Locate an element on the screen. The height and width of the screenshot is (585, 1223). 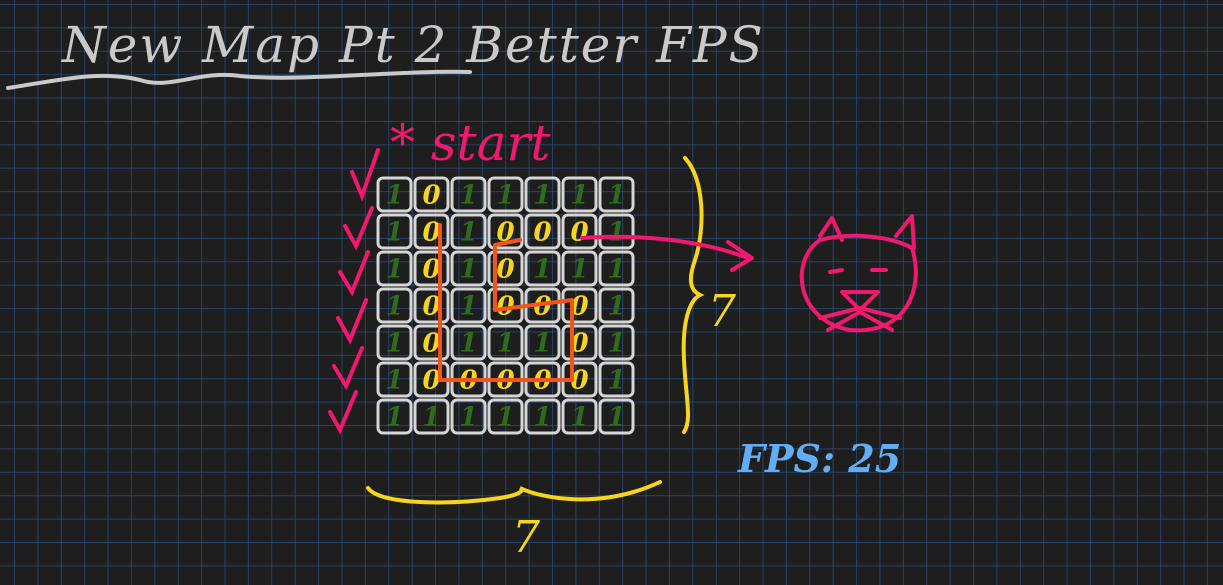
route-path is located at coordinates (506, 302).